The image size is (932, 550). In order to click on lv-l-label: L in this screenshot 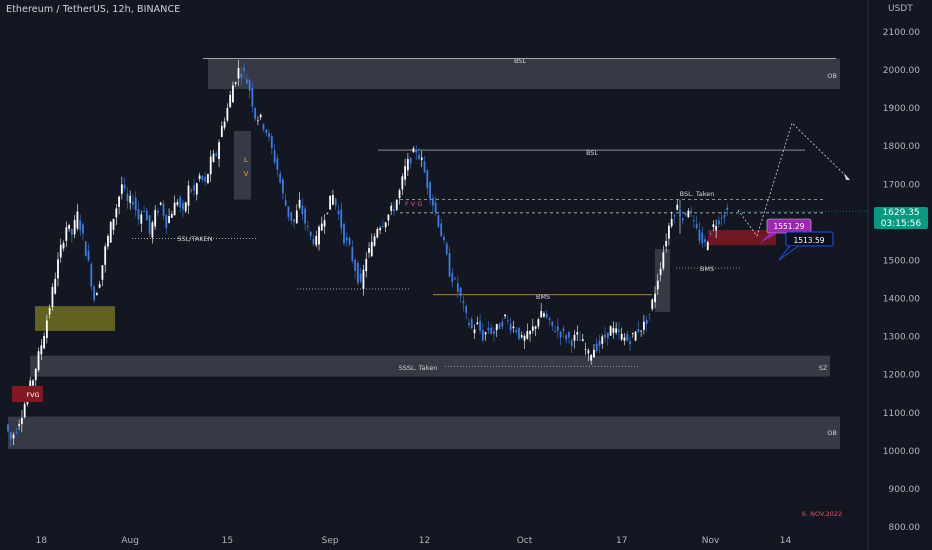, I will do `click(246, 160)`.